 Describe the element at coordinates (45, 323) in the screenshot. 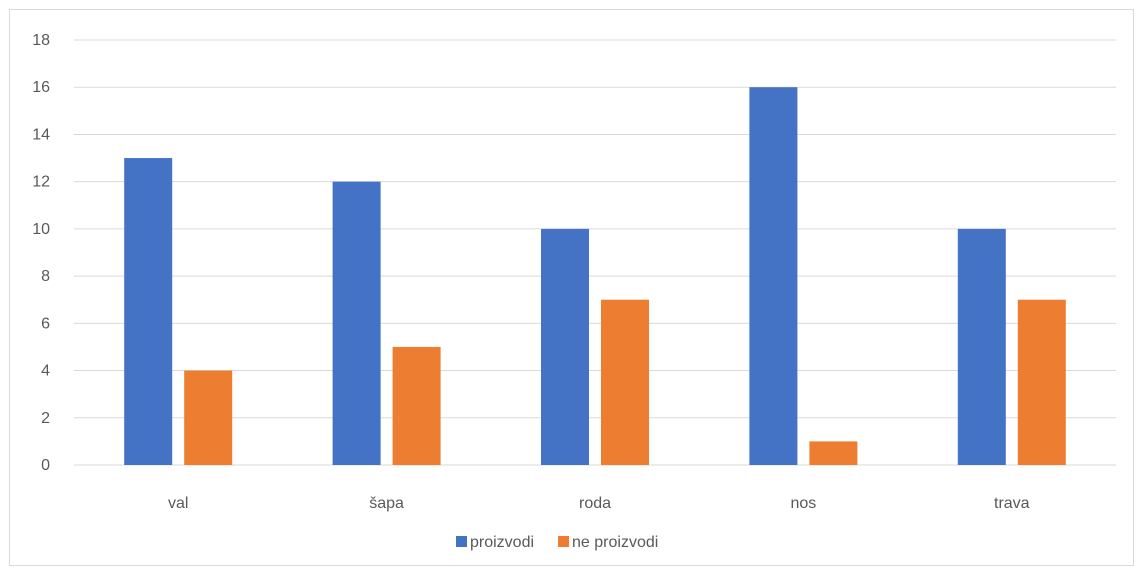

I see `y-tick-label: 6` at that location.